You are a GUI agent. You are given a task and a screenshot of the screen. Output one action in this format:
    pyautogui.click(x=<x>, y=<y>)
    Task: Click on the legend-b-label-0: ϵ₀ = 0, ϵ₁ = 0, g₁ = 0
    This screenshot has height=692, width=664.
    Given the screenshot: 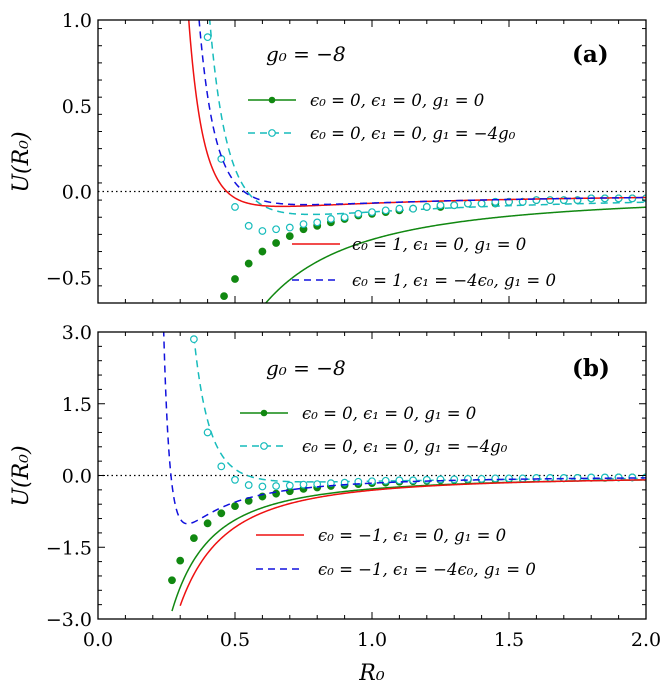 What is the action you would take?
    pyautogui.click(x=389, y=413)
    